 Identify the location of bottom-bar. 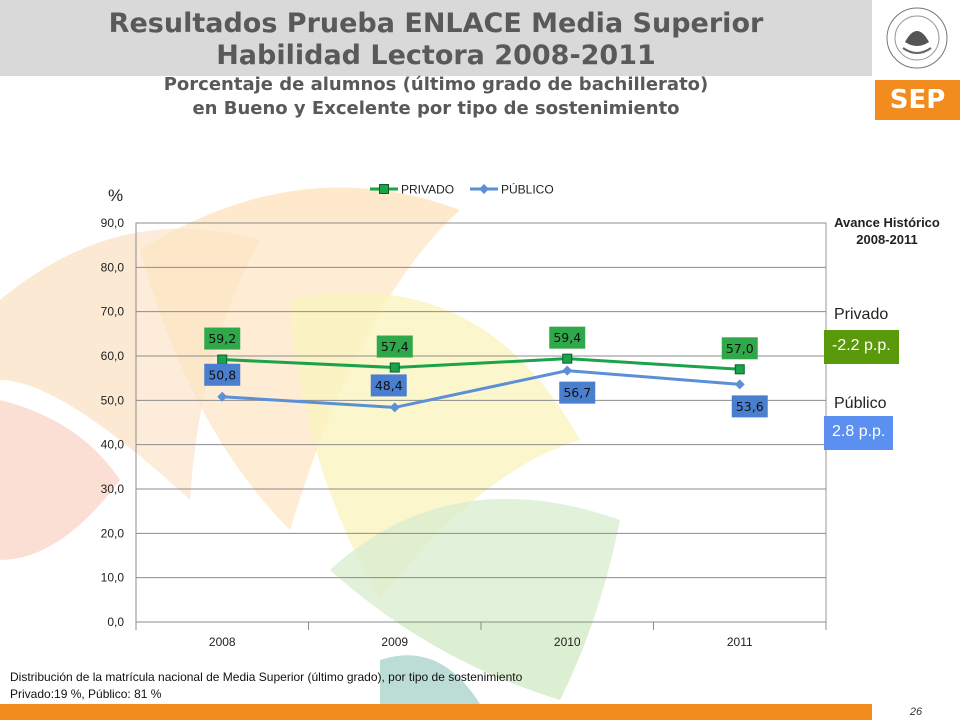
(436, 712).